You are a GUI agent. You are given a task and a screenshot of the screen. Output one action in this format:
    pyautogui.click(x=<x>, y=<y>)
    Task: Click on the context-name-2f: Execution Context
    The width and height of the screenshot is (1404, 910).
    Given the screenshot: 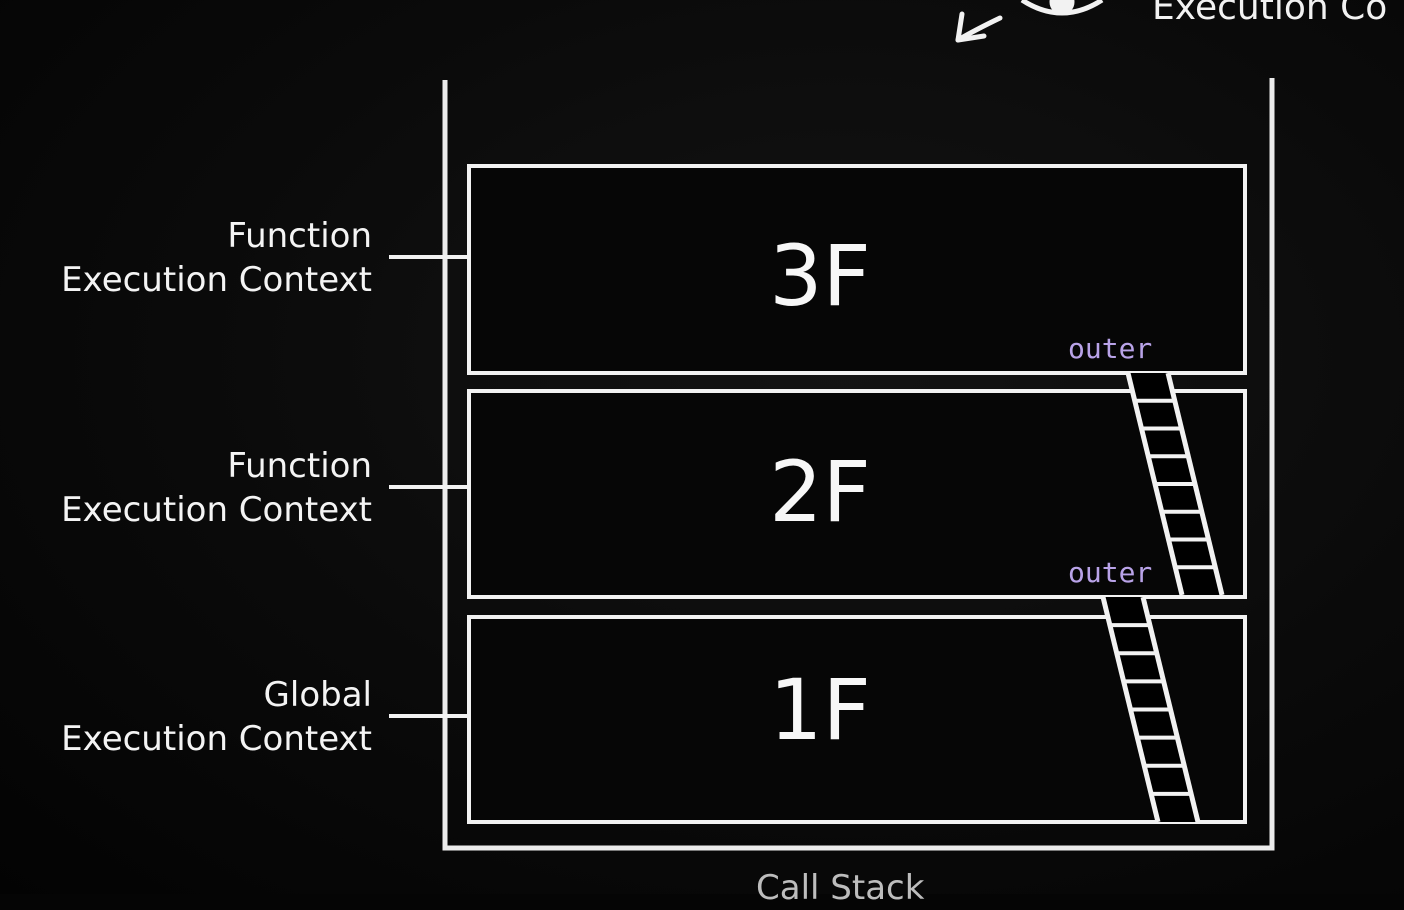 What is the action you would take?
    pyautogui.click(x=216, y=510)
    